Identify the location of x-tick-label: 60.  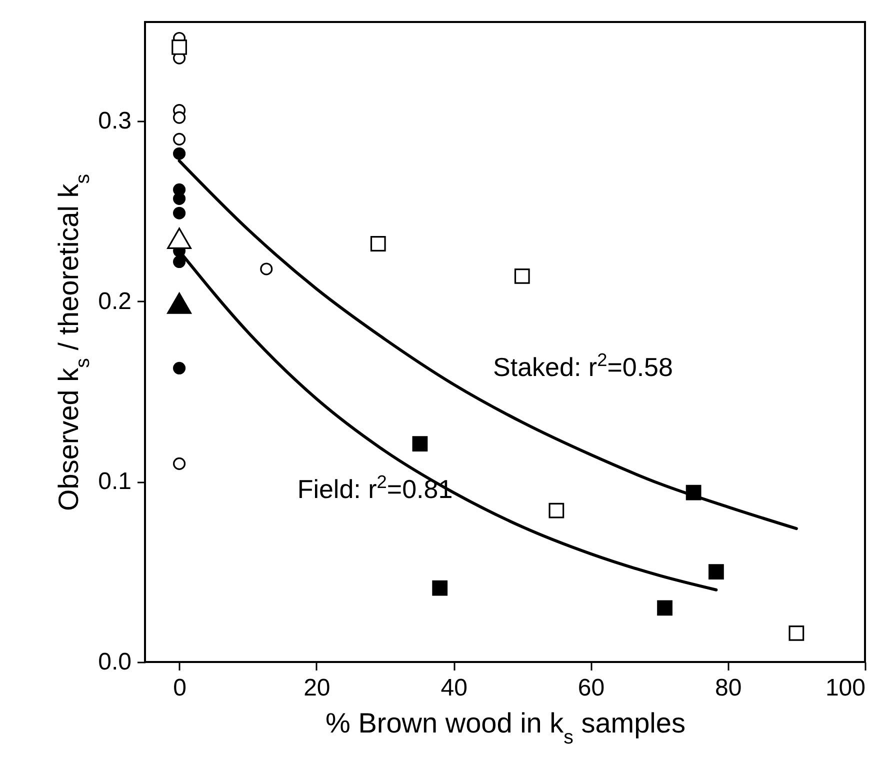
(591, 688).